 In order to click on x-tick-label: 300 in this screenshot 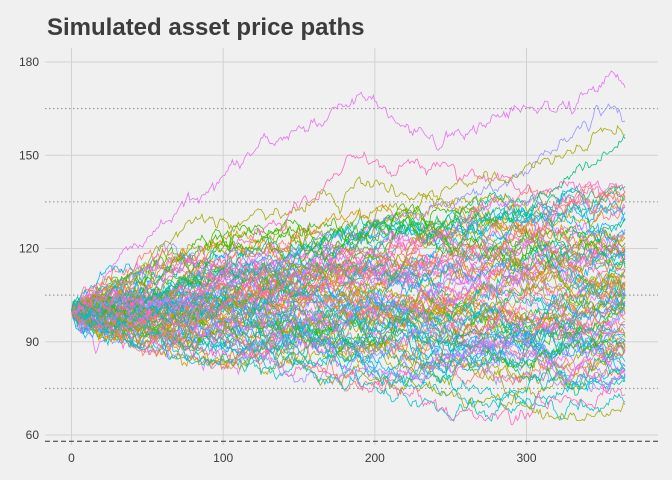, I will do `click(526, 458)`.